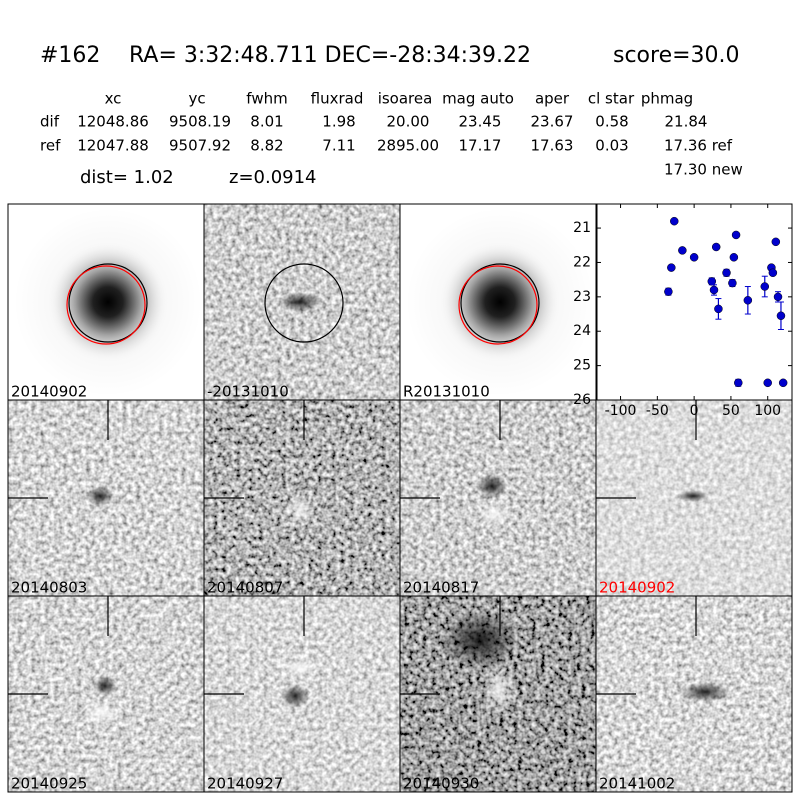 The width and height of the screenshot is (800, 800). I want to click on y-tick-label: 21, so click(582, 228).